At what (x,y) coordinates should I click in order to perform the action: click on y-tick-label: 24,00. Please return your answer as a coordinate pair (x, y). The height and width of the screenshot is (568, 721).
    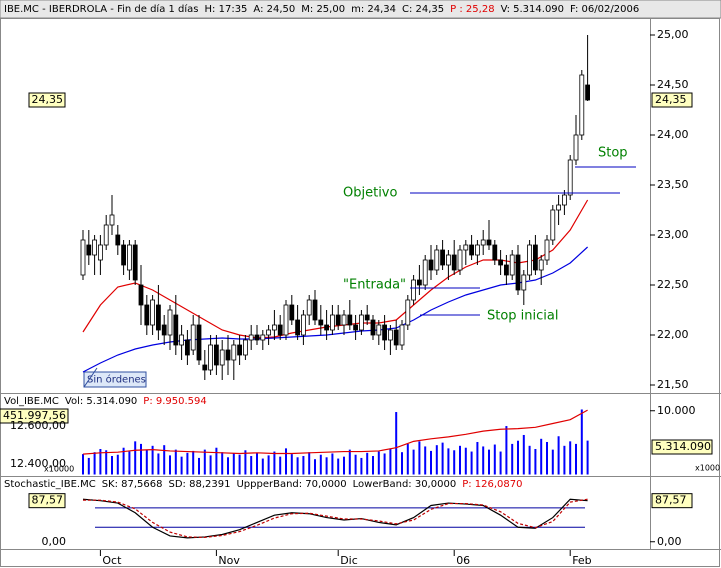
    Looking at the image, I should click on (673, 134).